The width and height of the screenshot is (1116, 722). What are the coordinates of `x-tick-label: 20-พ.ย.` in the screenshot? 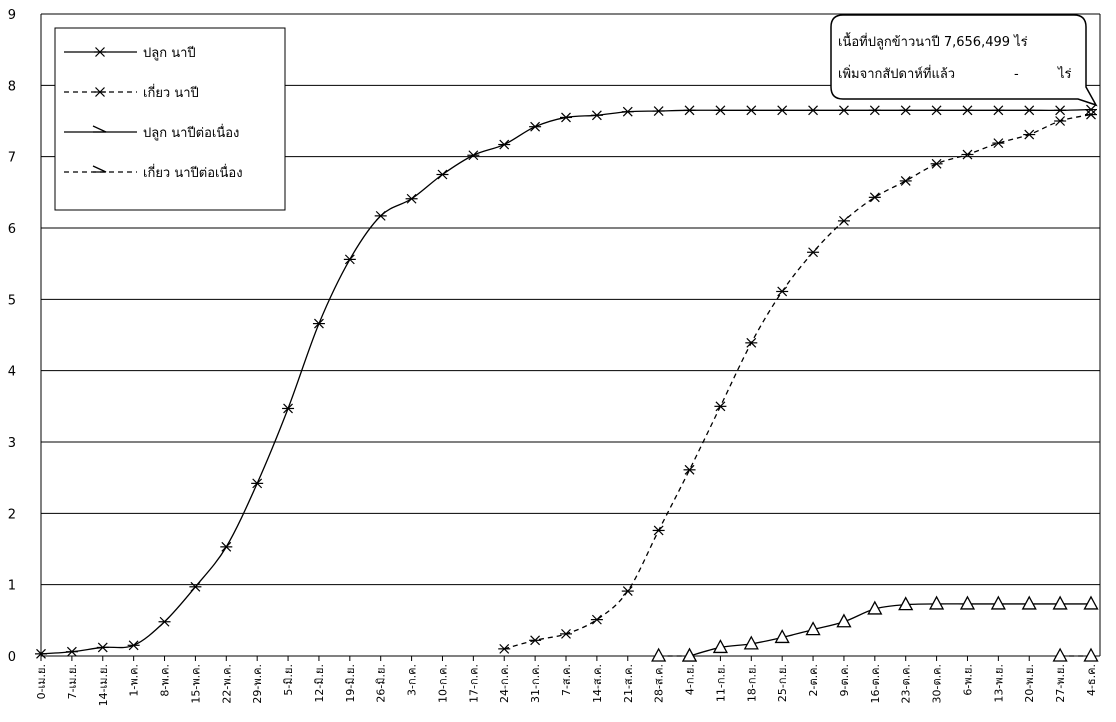 It's located at (1029, 683).